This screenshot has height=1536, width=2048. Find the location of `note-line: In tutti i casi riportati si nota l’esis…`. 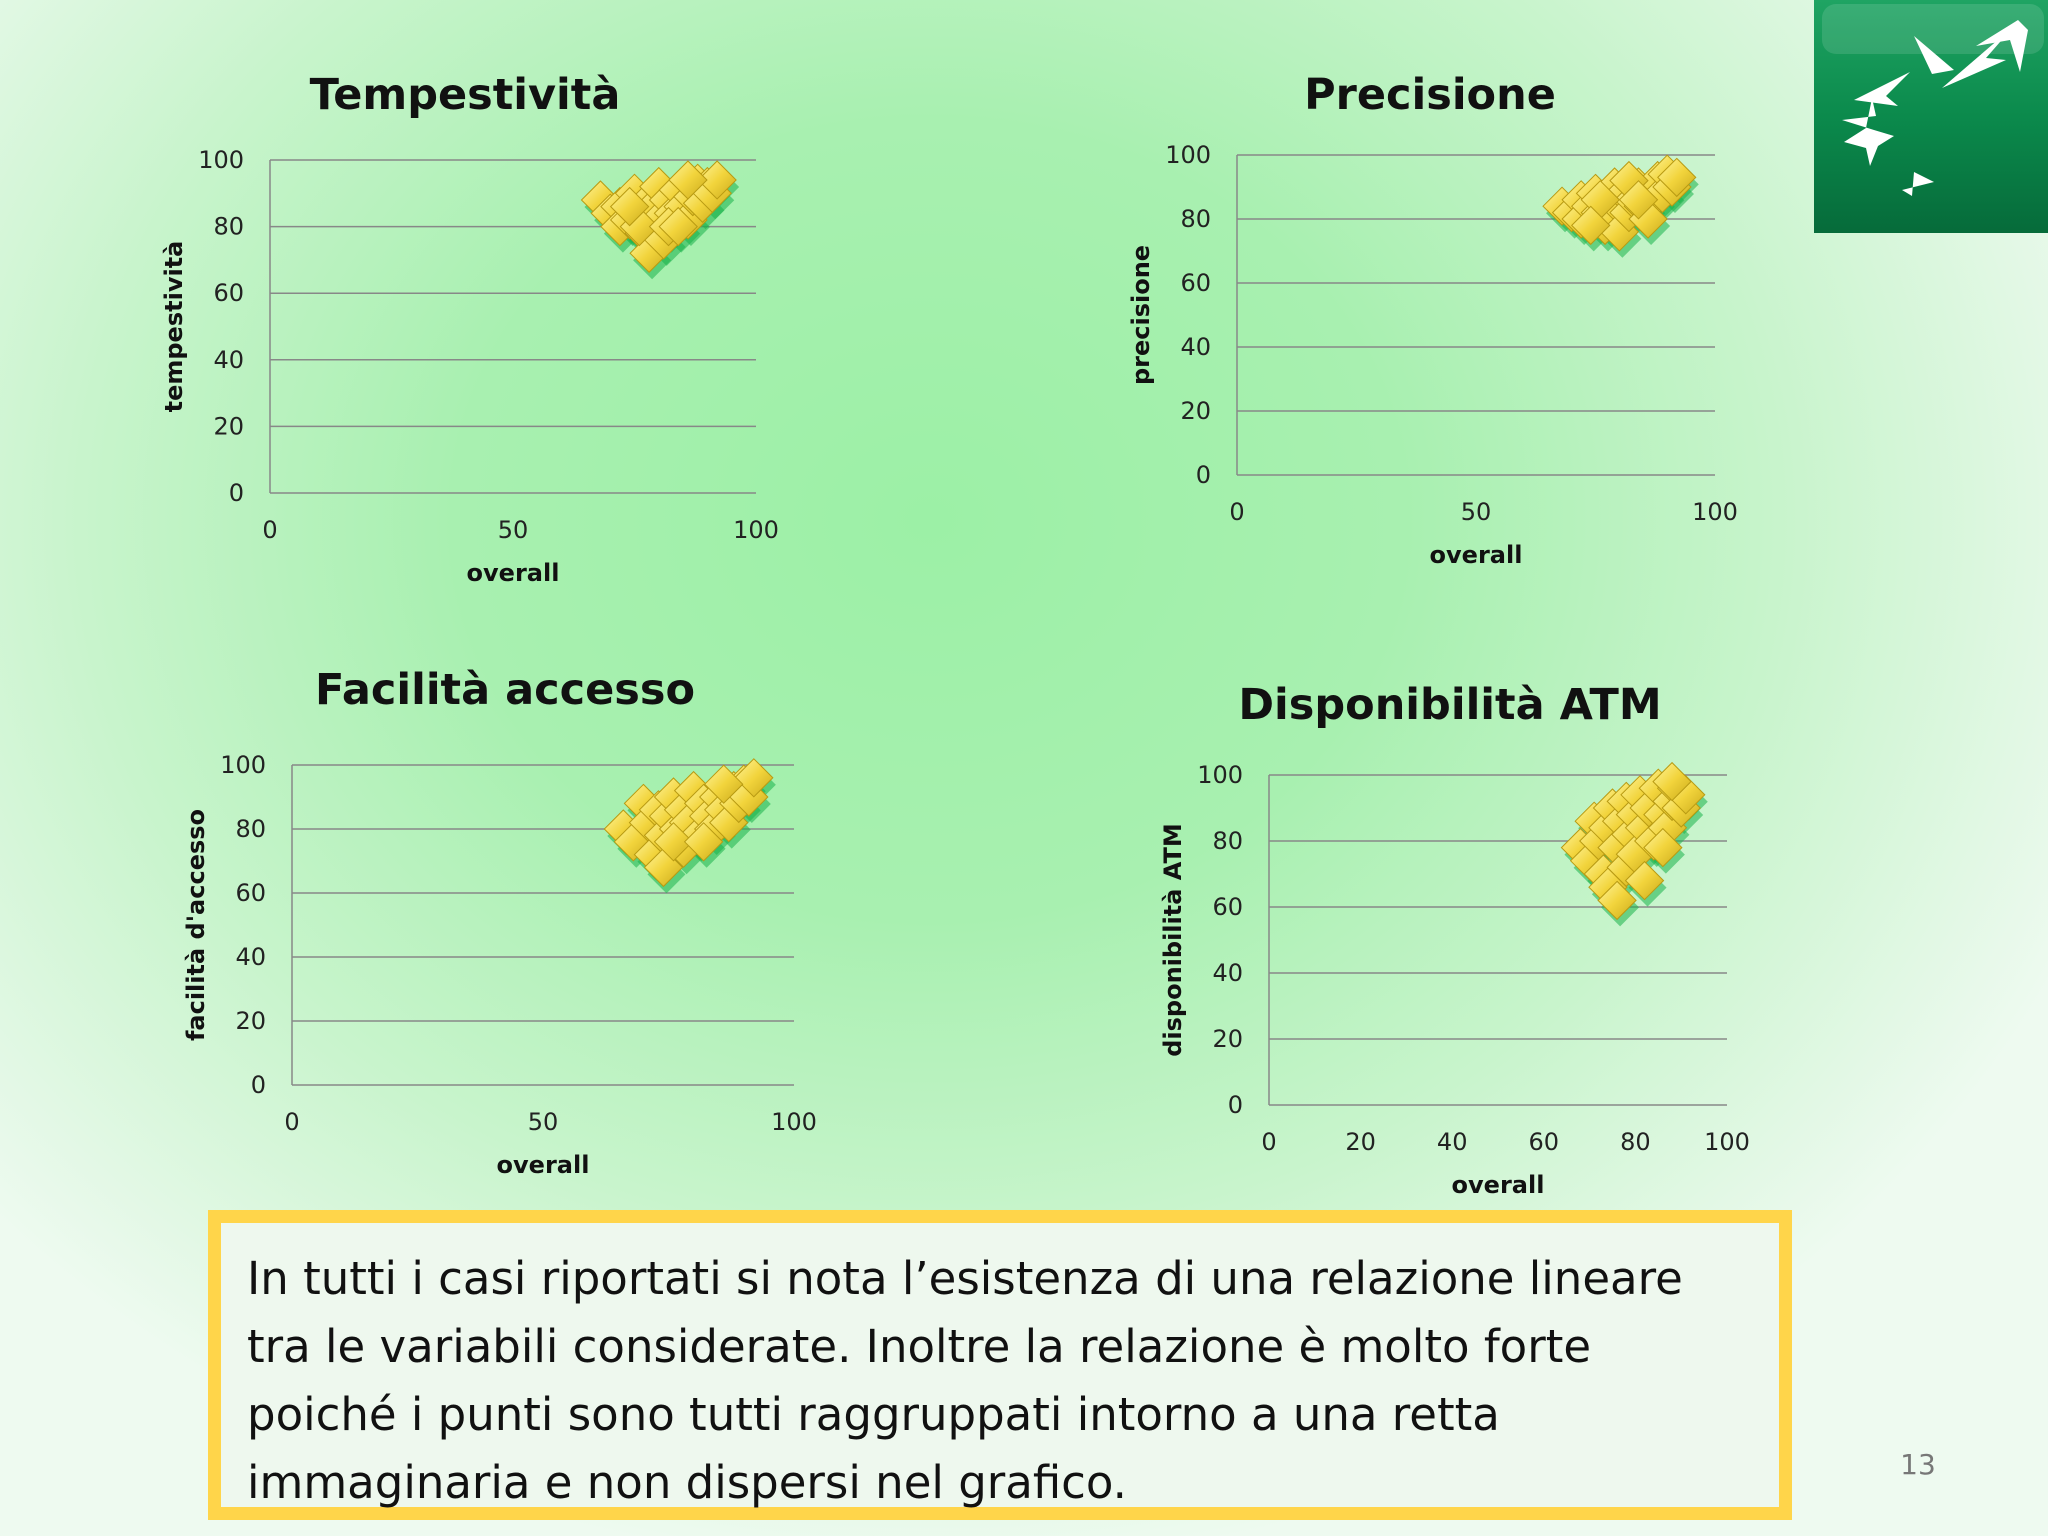

note-line: In tutti i casi riportati si nota l’esis… is located at coordinates (965, 1278).